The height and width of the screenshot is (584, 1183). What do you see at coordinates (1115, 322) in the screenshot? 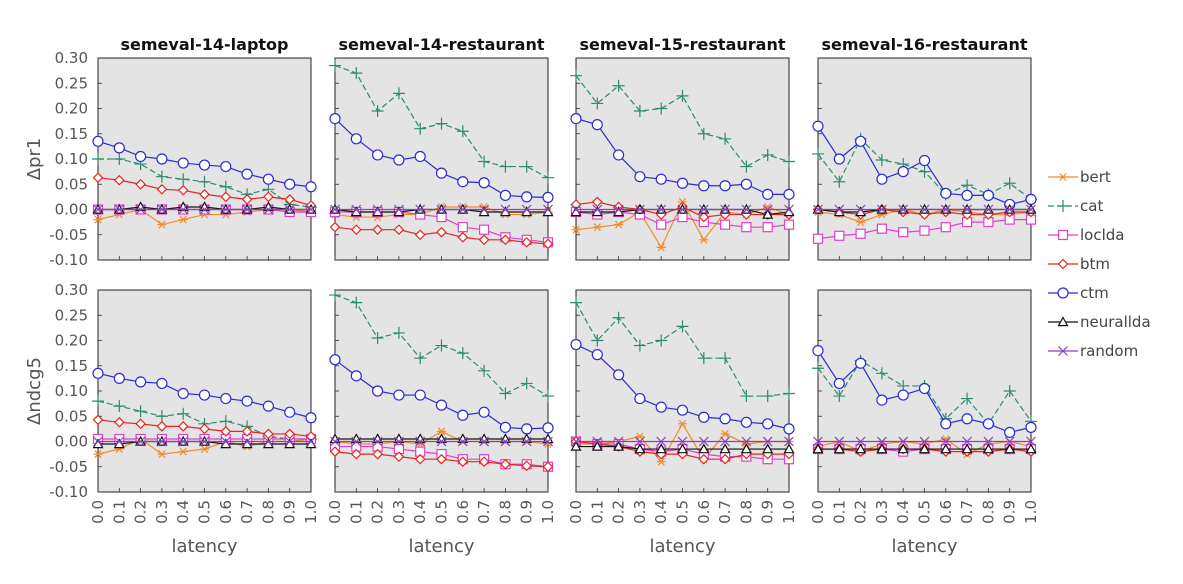
I see `legend-label: neurallda` at bounding box center [1115, 322].